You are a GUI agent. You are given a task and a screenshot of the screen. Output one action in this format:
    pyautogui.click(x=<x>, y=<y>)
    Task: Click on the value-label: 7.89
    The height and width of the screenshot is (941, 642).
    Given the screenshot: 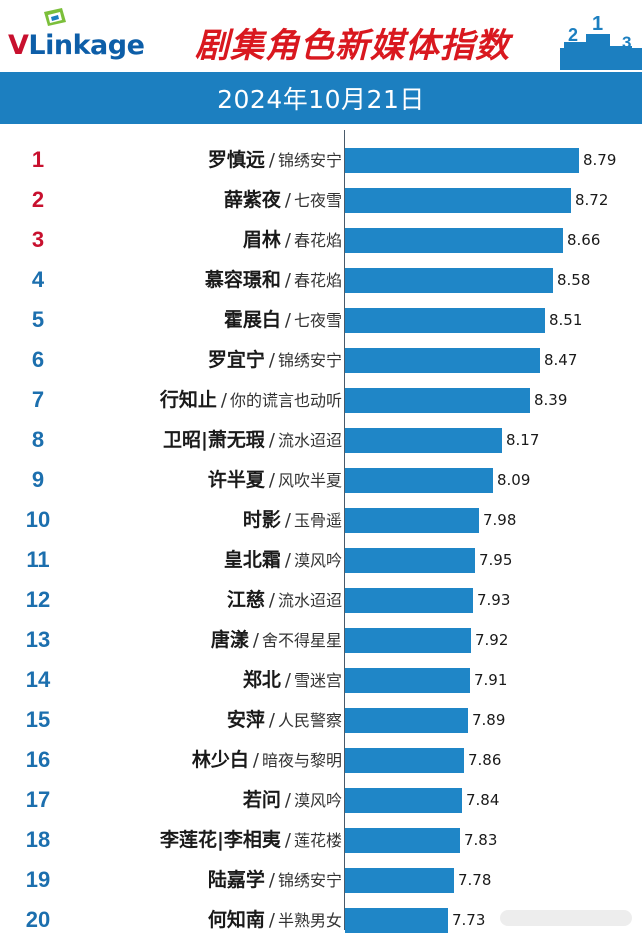 What is the action you would take?
    pyautogui.click(x=489, y=720)
    